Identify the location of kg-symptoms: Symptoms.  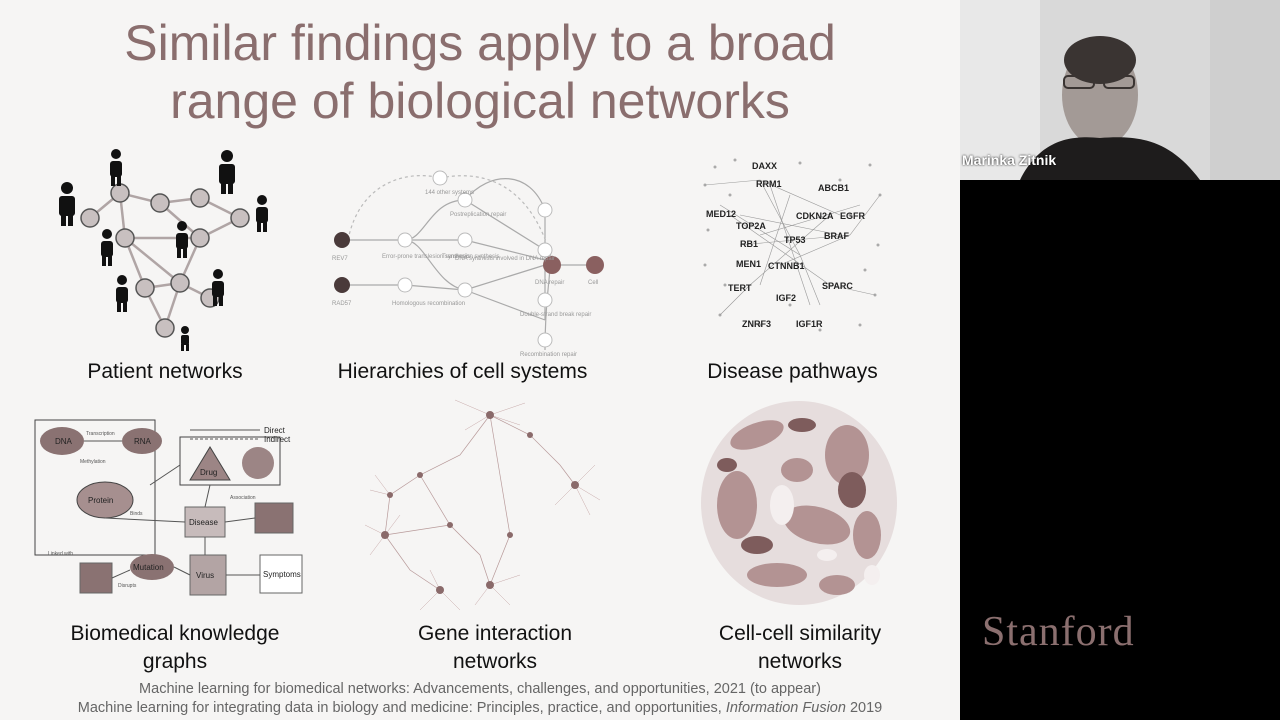
(282, 574).